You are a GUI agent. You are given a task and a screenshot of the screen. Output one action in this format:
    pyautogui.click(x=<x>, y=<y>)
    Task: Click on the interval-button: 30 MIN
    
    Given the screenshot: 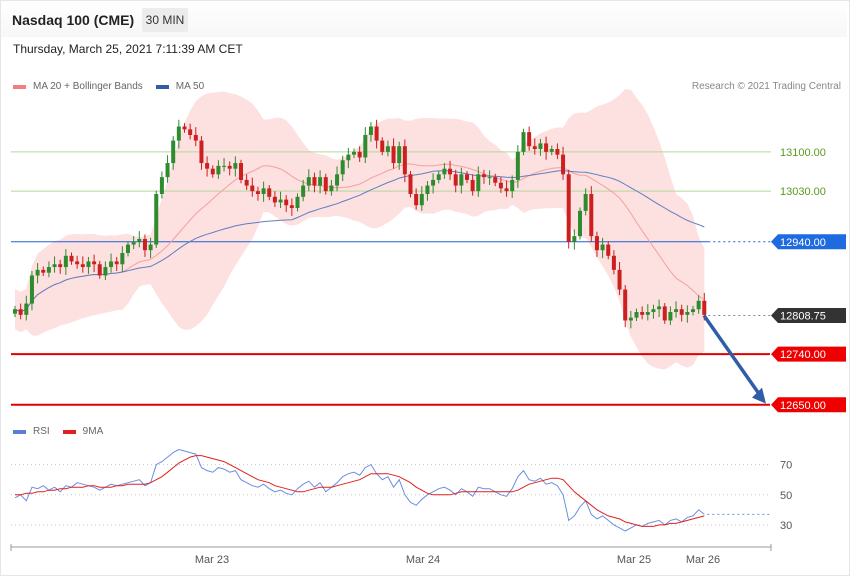 What is the action you would take?
    pyautogui.click(x=165, y=20)
    